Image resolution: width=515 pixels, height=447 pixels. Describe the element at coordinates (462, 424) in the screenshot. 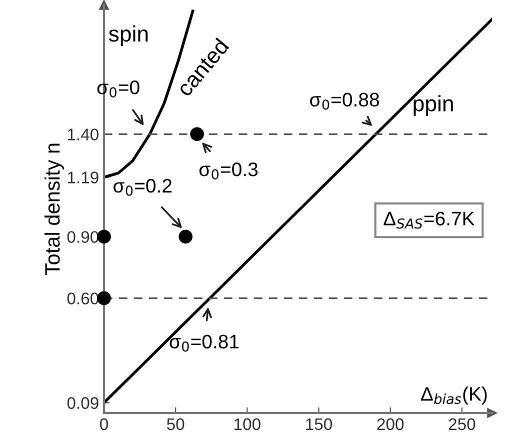

I see `x-tick-label: 250` at that location.